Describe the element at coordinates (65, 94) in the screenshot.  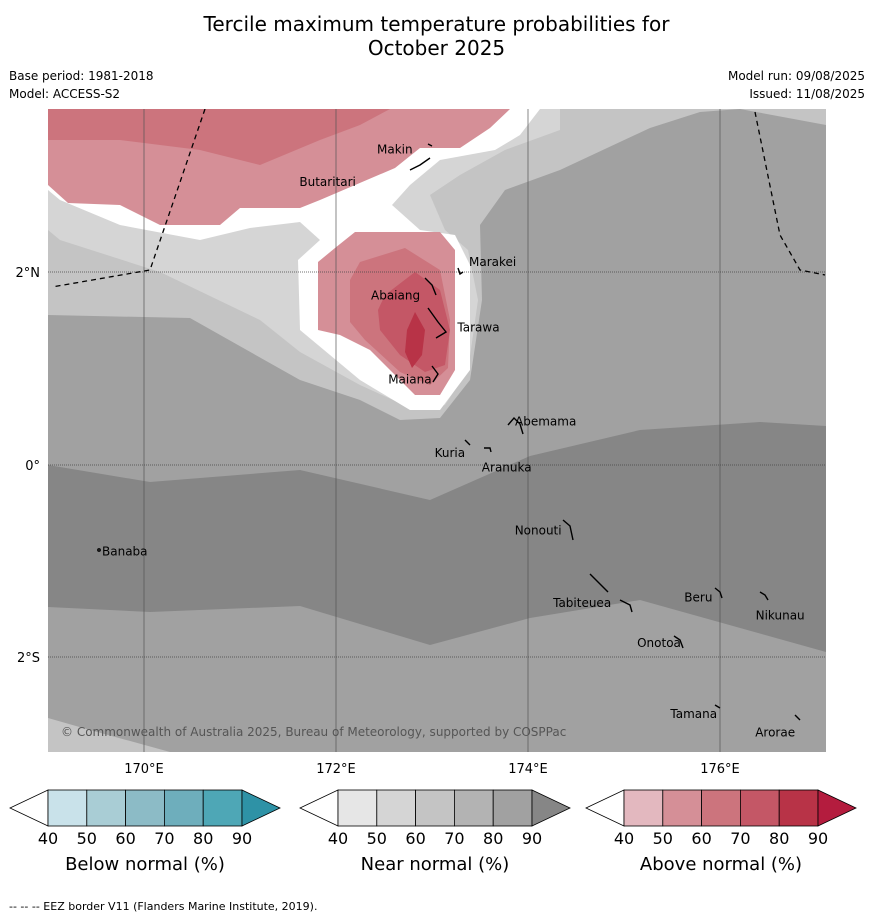
I see `model-name: Model: ACCESS-S2` at that location.